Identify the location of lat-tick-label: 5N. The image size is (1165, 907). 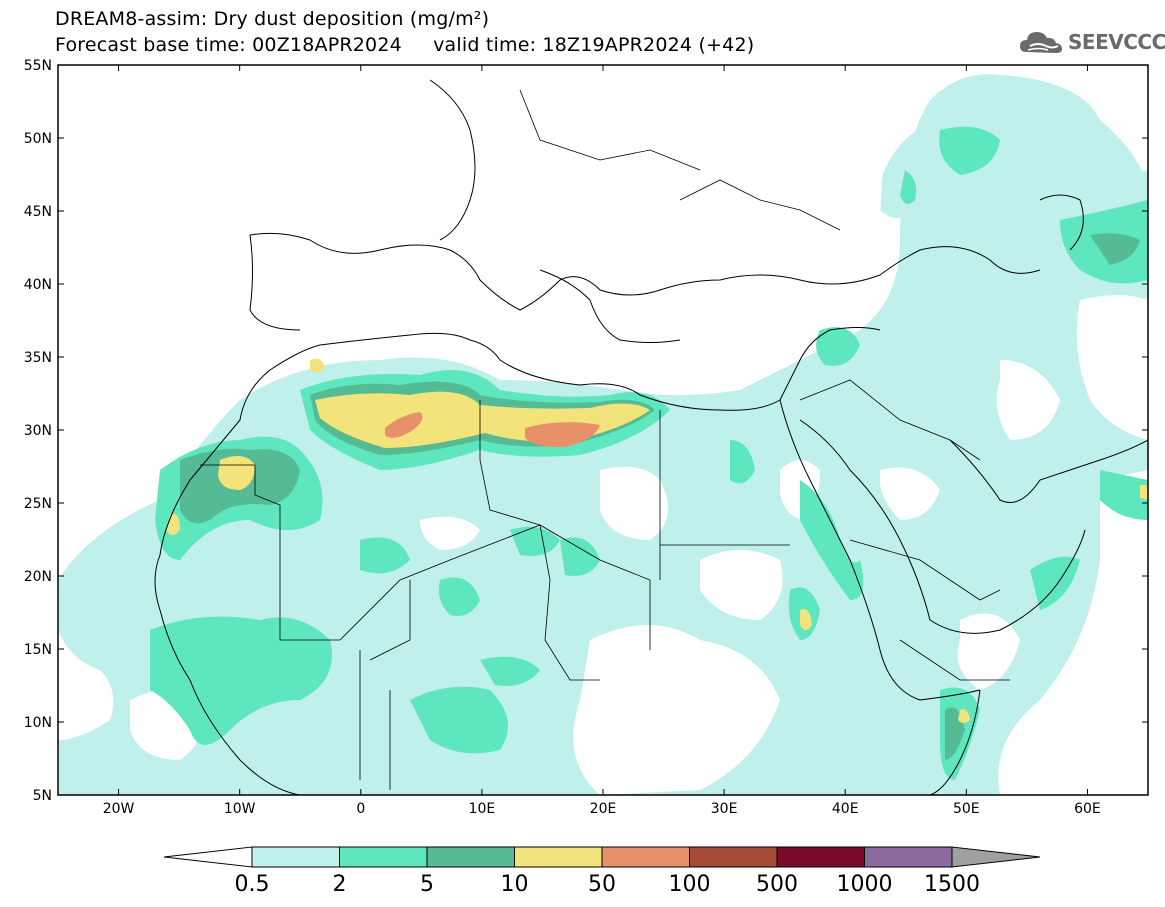
(42, 796).